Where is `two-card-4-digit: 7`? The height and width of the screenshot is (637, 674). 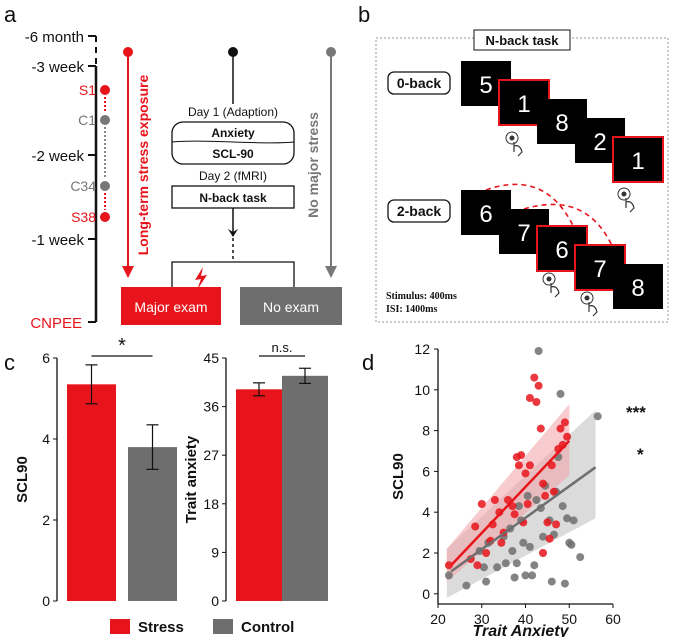
two-card-4-digit: 7 is located at coordinates (599, 269).